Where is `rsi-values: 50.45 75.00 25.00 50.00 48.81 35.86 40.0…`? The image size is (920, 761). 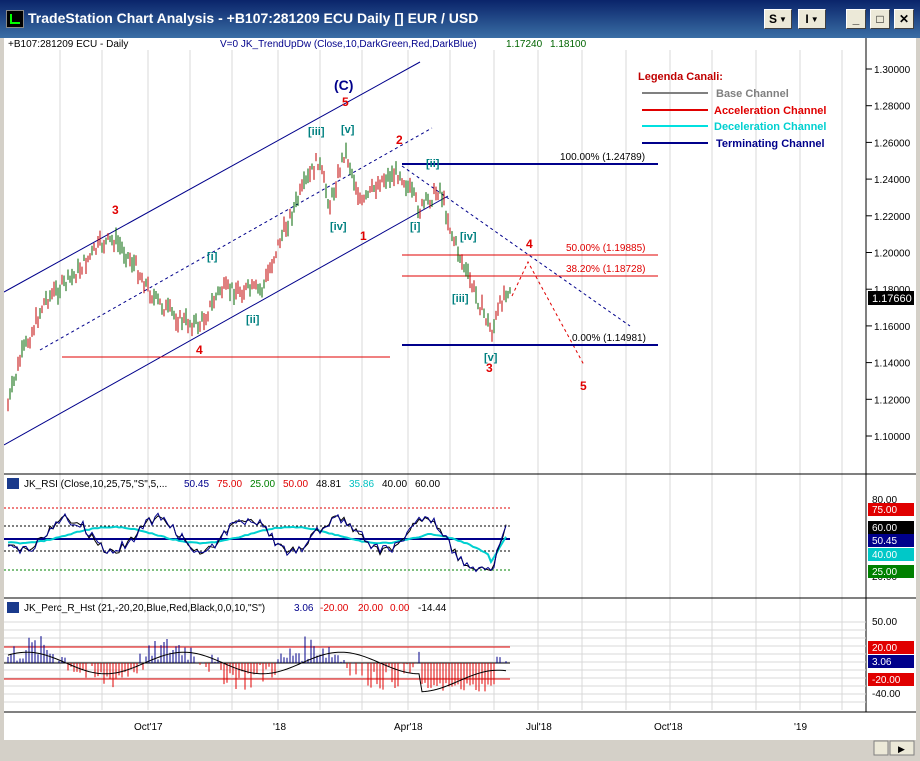 rsi-values: 50.45 75.00 25.00 50.00 48.81 35.86 40.0… is located at coordinates (312, 484).